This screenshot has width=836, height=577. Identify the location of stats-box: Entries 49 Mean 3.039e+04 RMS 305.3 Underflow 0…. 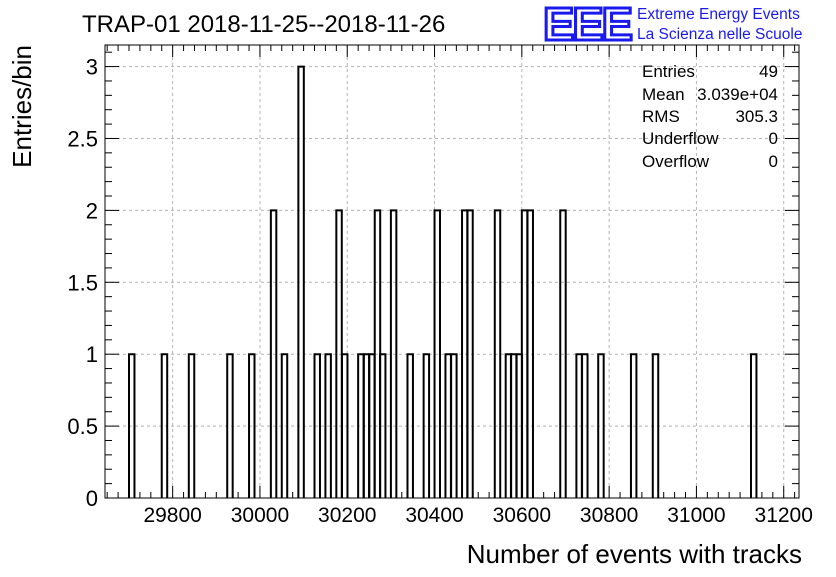
(710, 116).